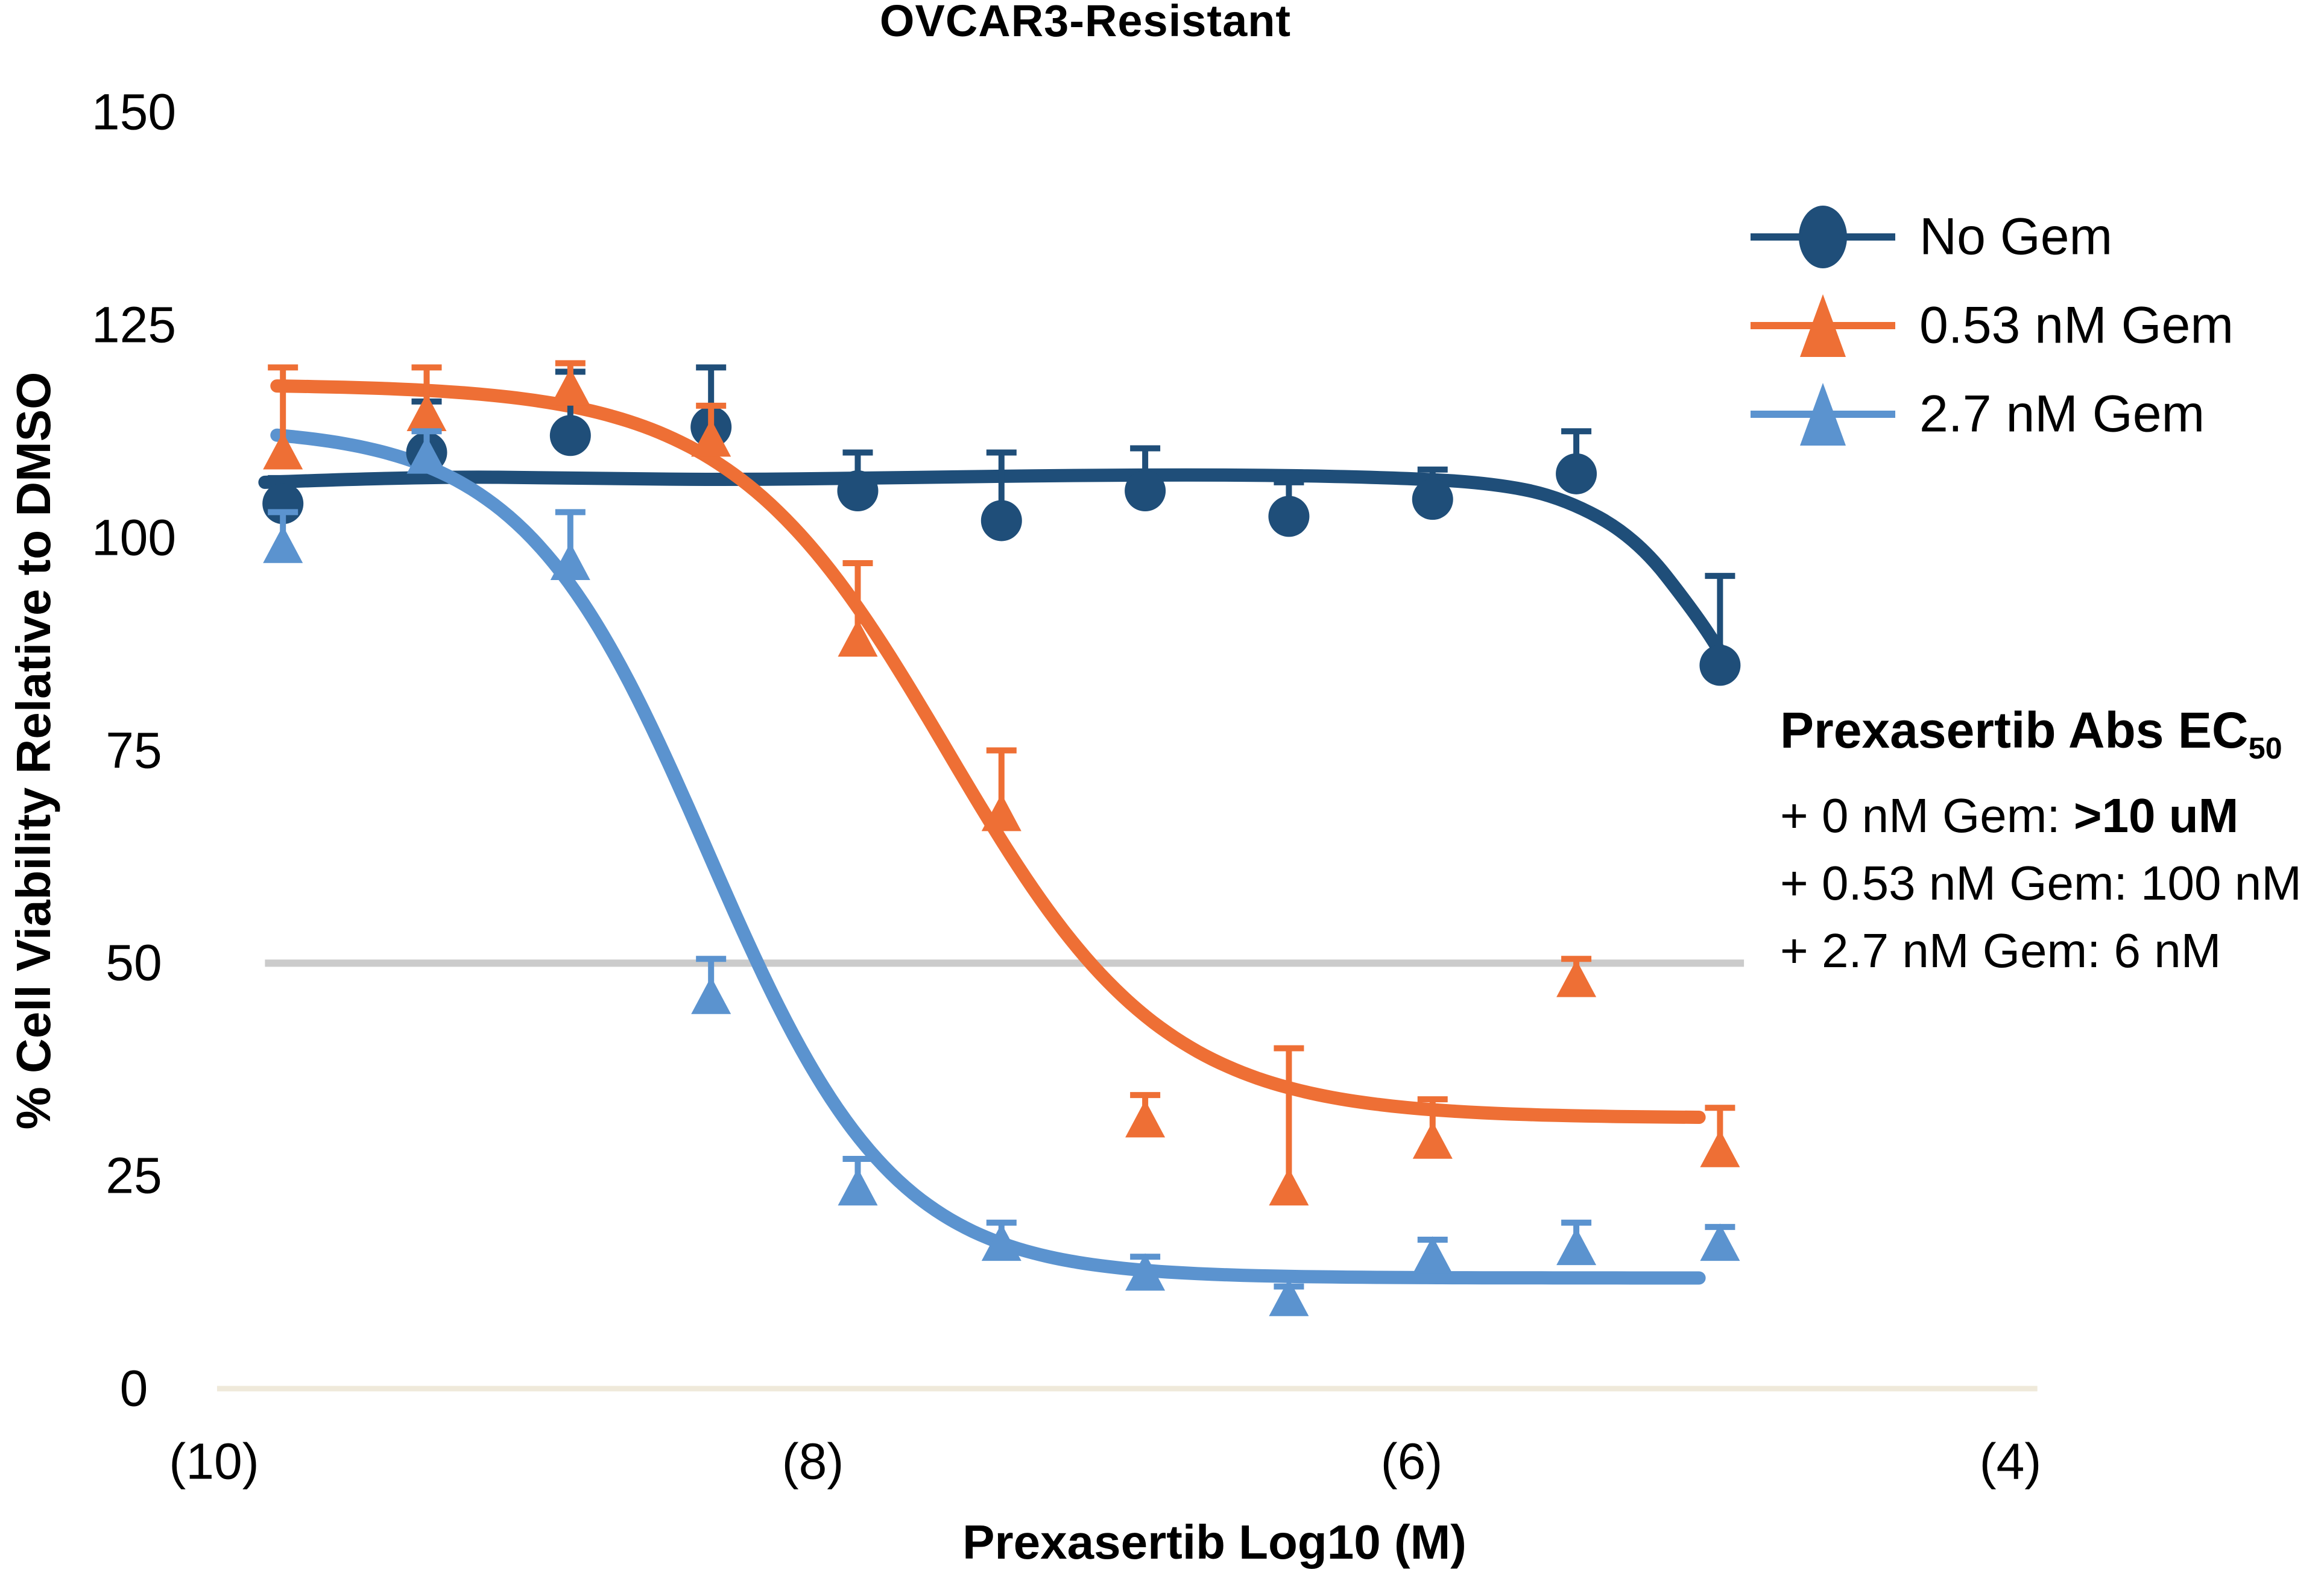 This screenshot has height=1587, width=2324. I want to click on legend-item-0-53-nm-gem: 0.53 nM Gem, so click(2025, 325).